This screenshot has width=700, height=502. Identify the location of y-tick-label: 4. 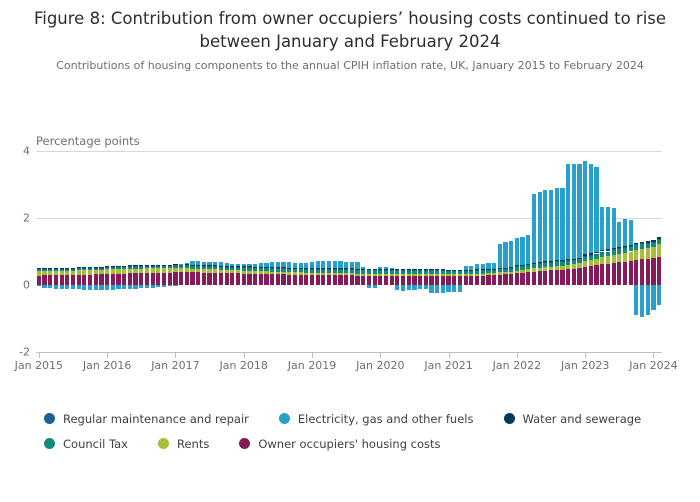
(26, 151).